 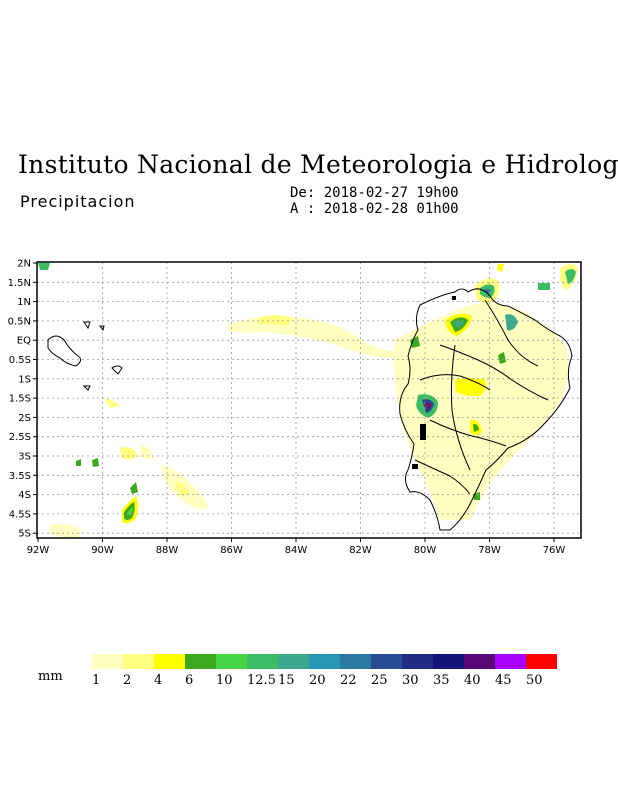 I want to click on colorbar-label: 25, so click(x=379, y=680).